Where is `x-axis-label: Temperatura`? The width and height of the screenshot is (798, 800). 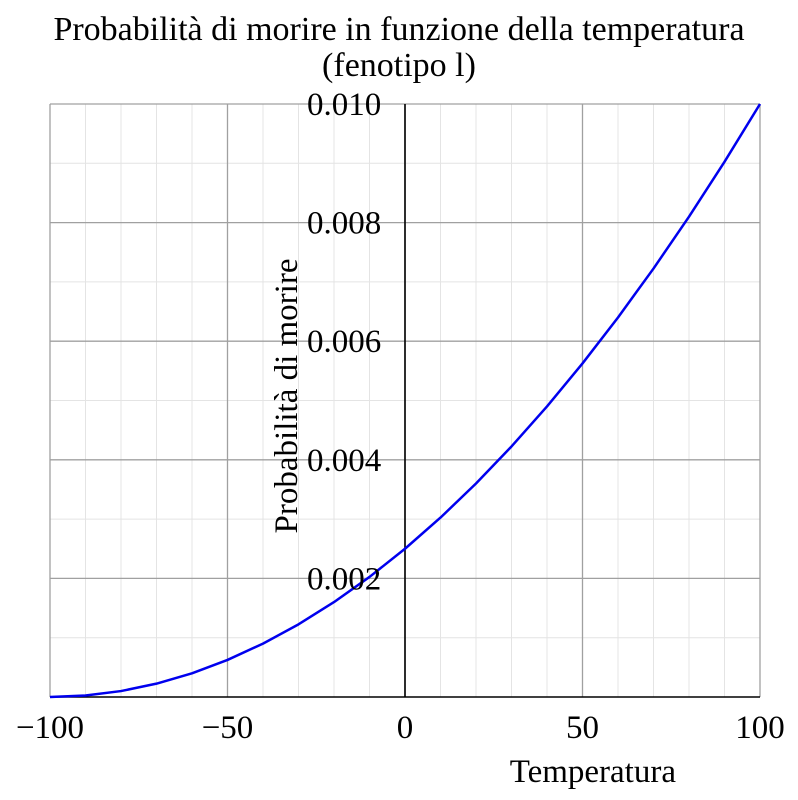 x-axis-label: Temperatura is located at coordinates (593, 772).